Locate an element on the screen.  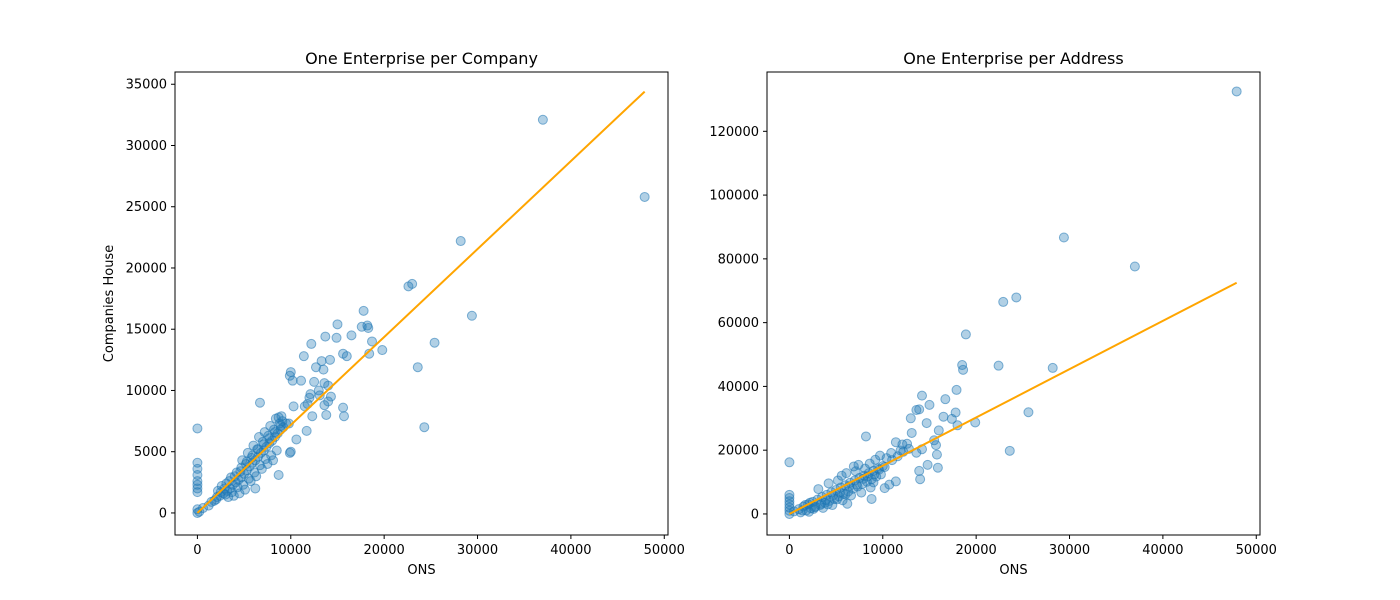
chart-title: One Enterprise per Address is located at coordinates (1013, 58).